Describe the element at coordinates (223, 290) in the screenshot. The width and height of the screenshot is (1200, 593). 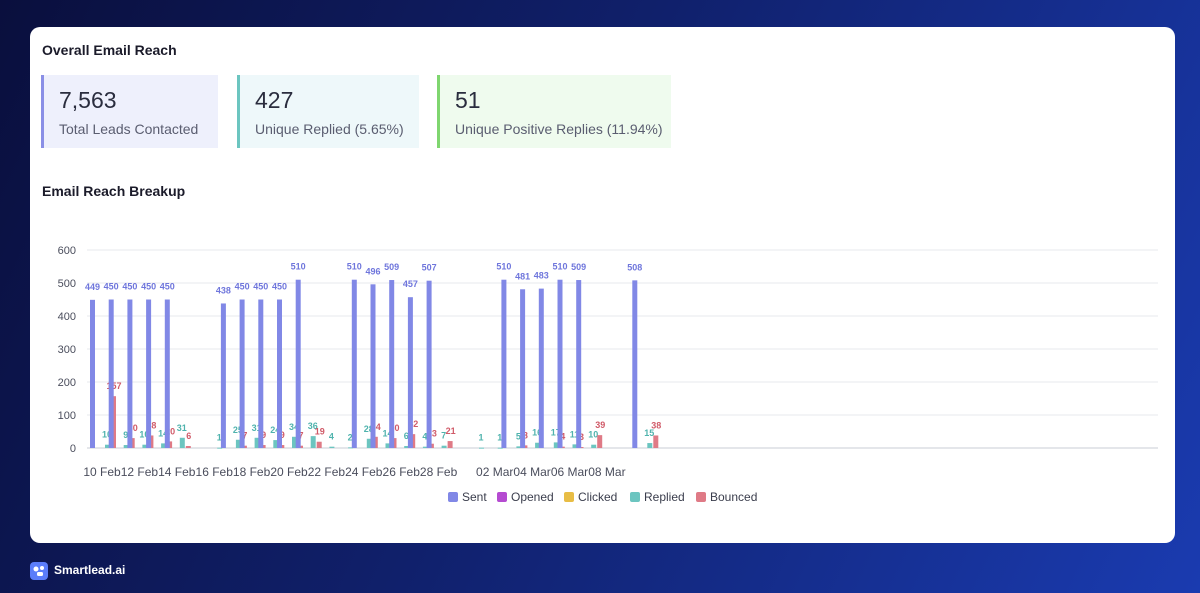
I see `data-label-sent: 438` at that location.